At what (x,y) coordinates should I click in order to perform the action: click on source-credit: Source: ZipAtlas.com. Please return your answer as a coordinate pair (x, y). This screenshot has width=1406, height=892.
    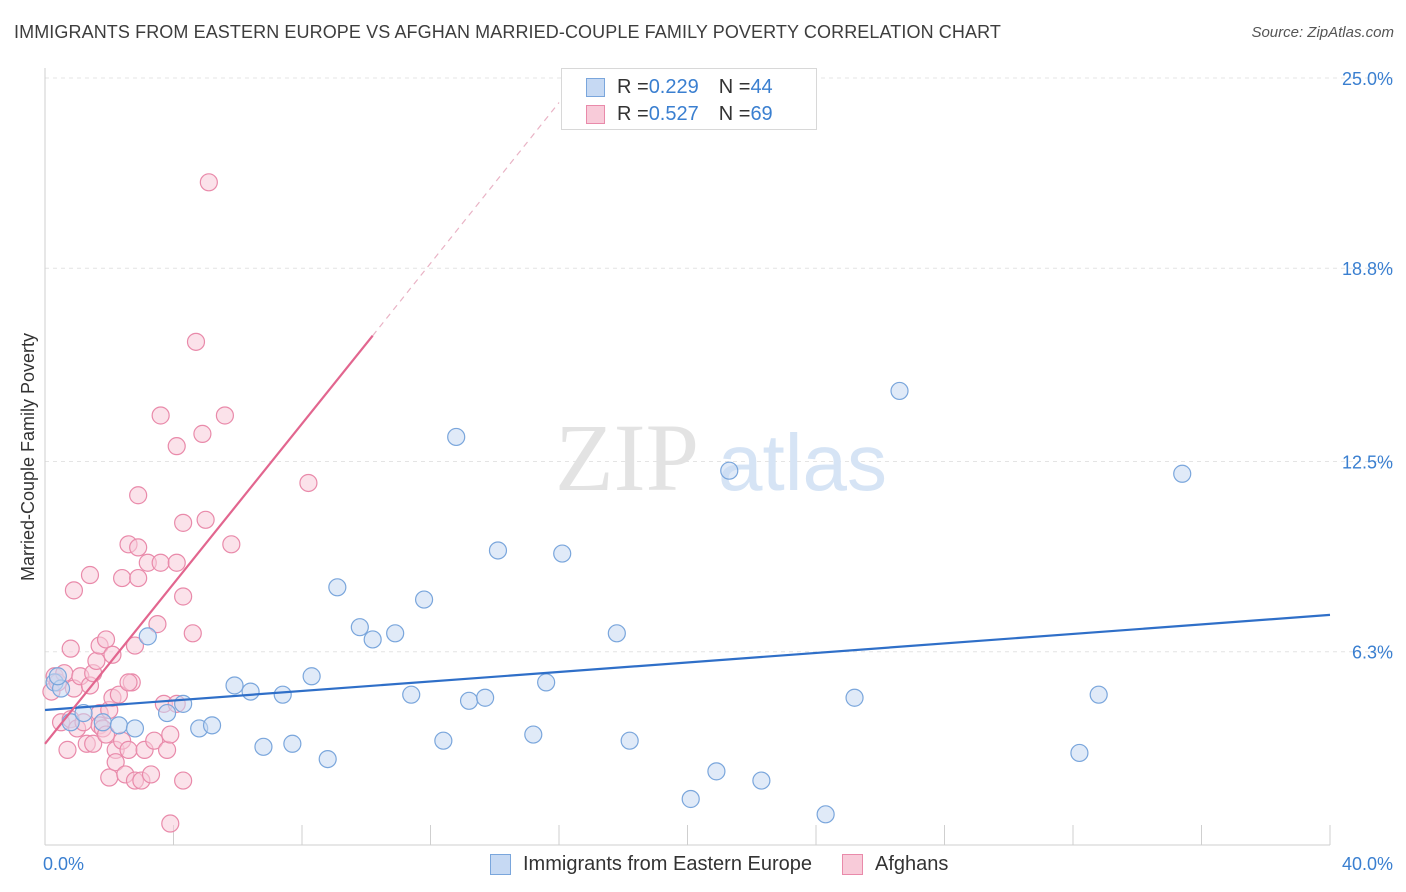
    Looking at the image, I should click on (1322, 32).